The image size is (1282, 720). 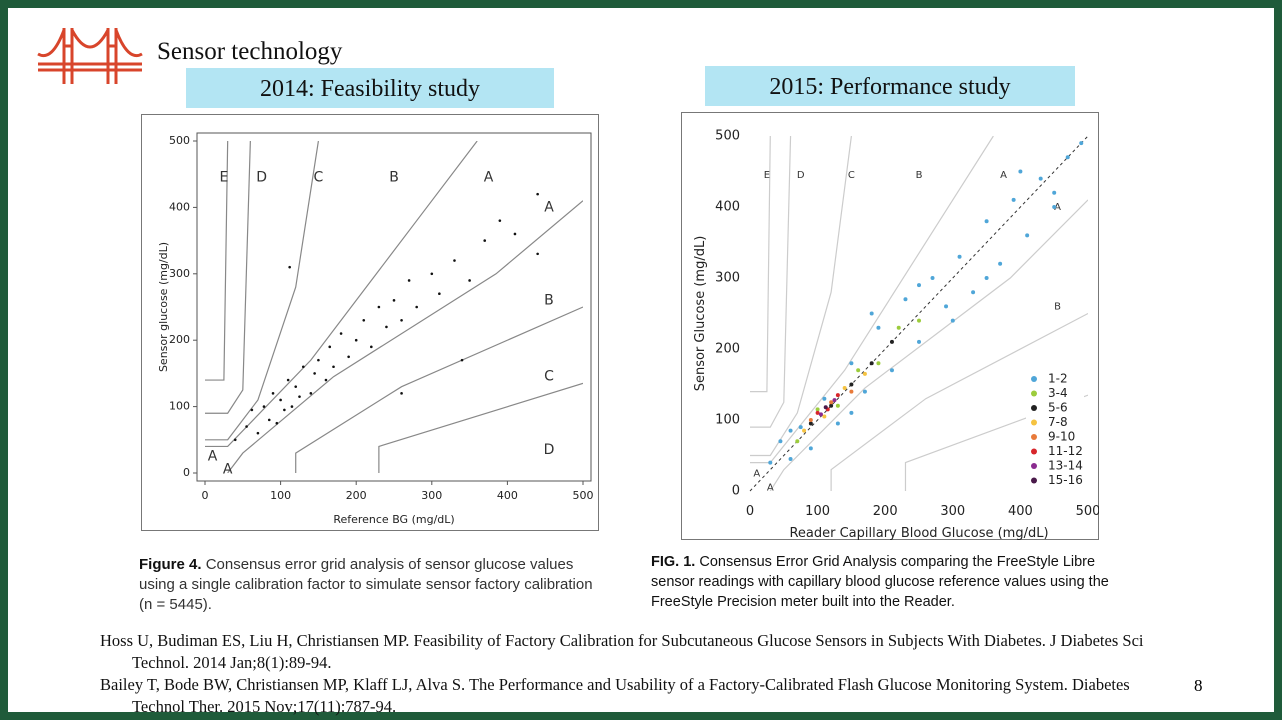 I want to click on x-tick-label: 0, so click(x=750, y=511).